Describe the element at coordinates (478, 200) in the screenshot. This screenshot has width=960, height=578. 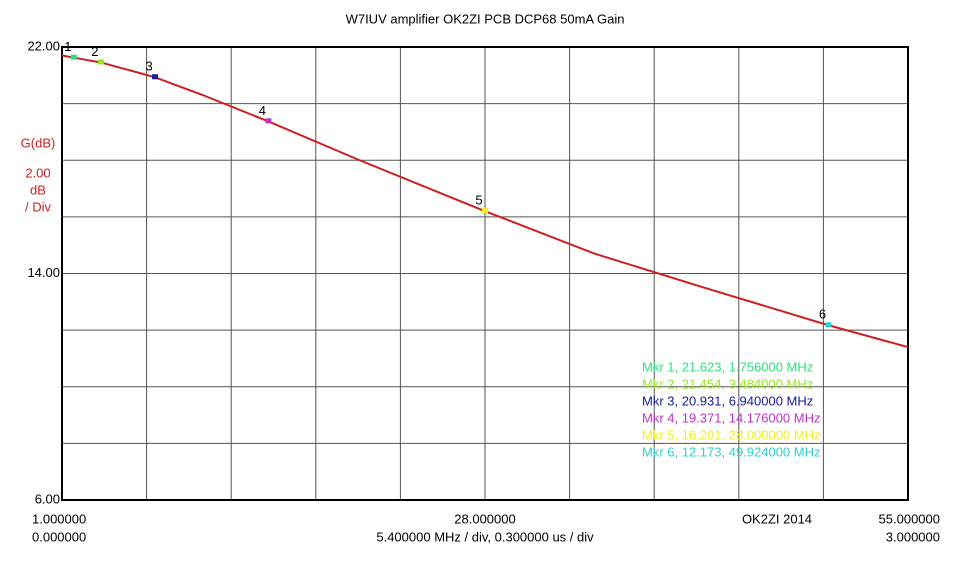
I see `marker-label: 5` at that location.